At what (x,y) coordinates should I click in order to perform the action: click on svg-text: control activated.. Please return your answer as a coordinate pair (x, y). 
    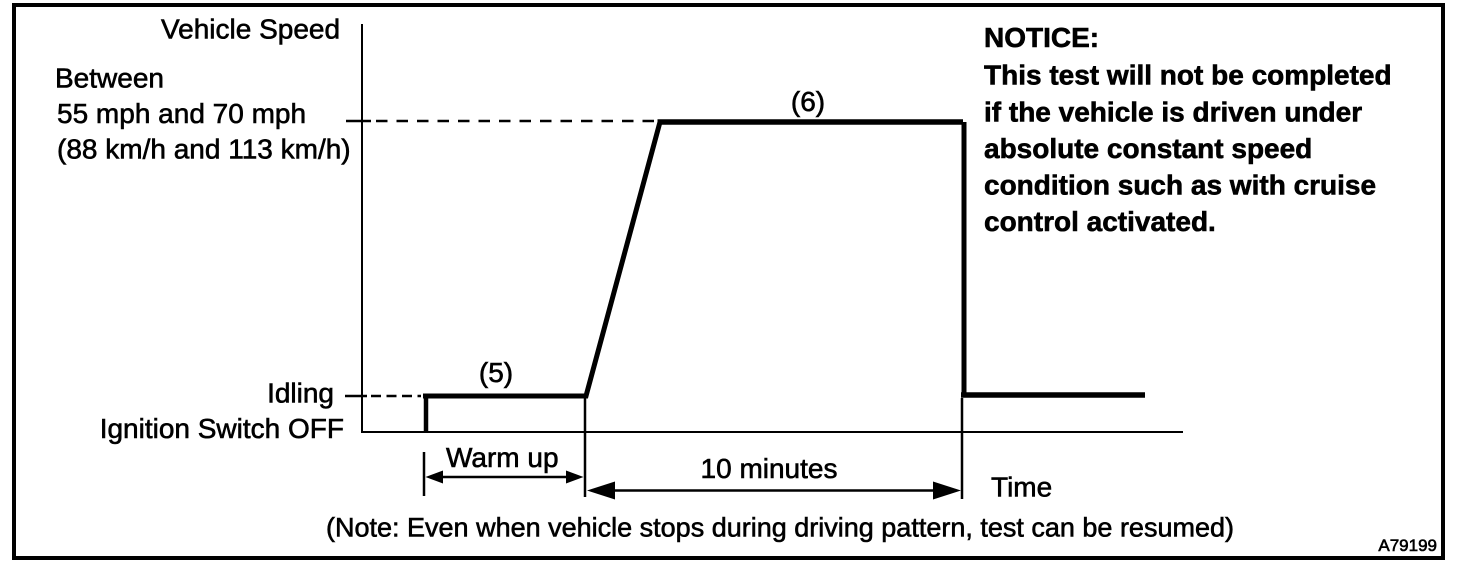
    Looking at the image, I should click on (1100, 221).